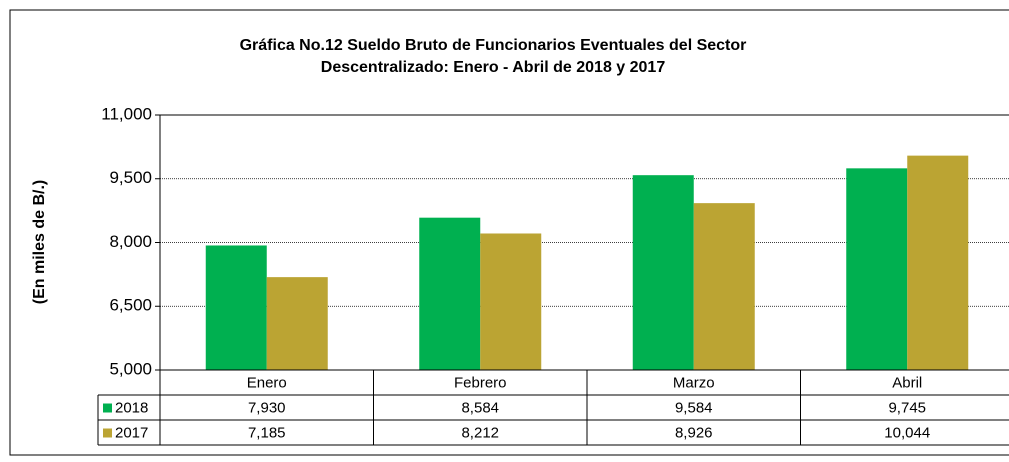 The height and width of the screenshot is (462, 1009). Describe the element at coordinates (694, 432) in the screenshot. I see `table-value: 8,926` at that location.